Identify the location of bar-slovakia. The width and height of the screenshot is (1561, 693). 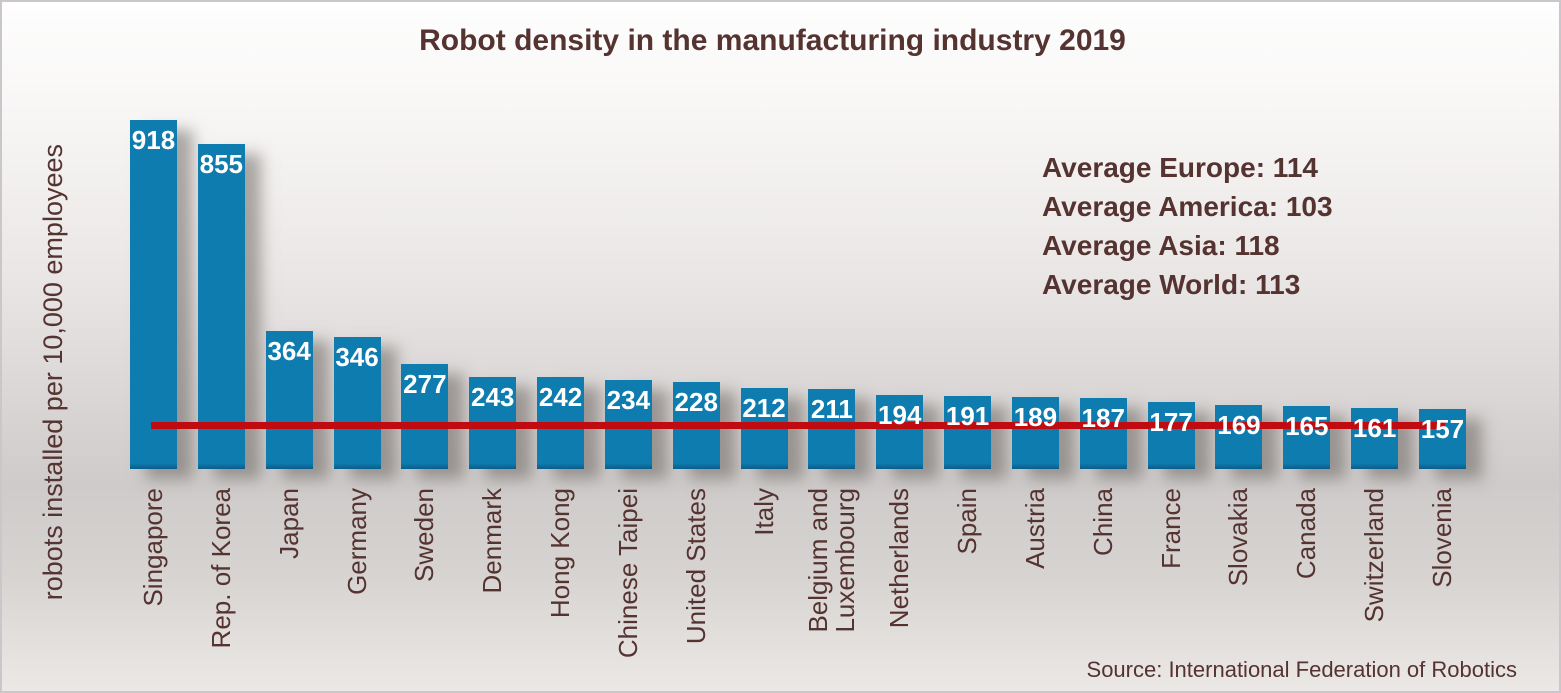
(1239, 437).